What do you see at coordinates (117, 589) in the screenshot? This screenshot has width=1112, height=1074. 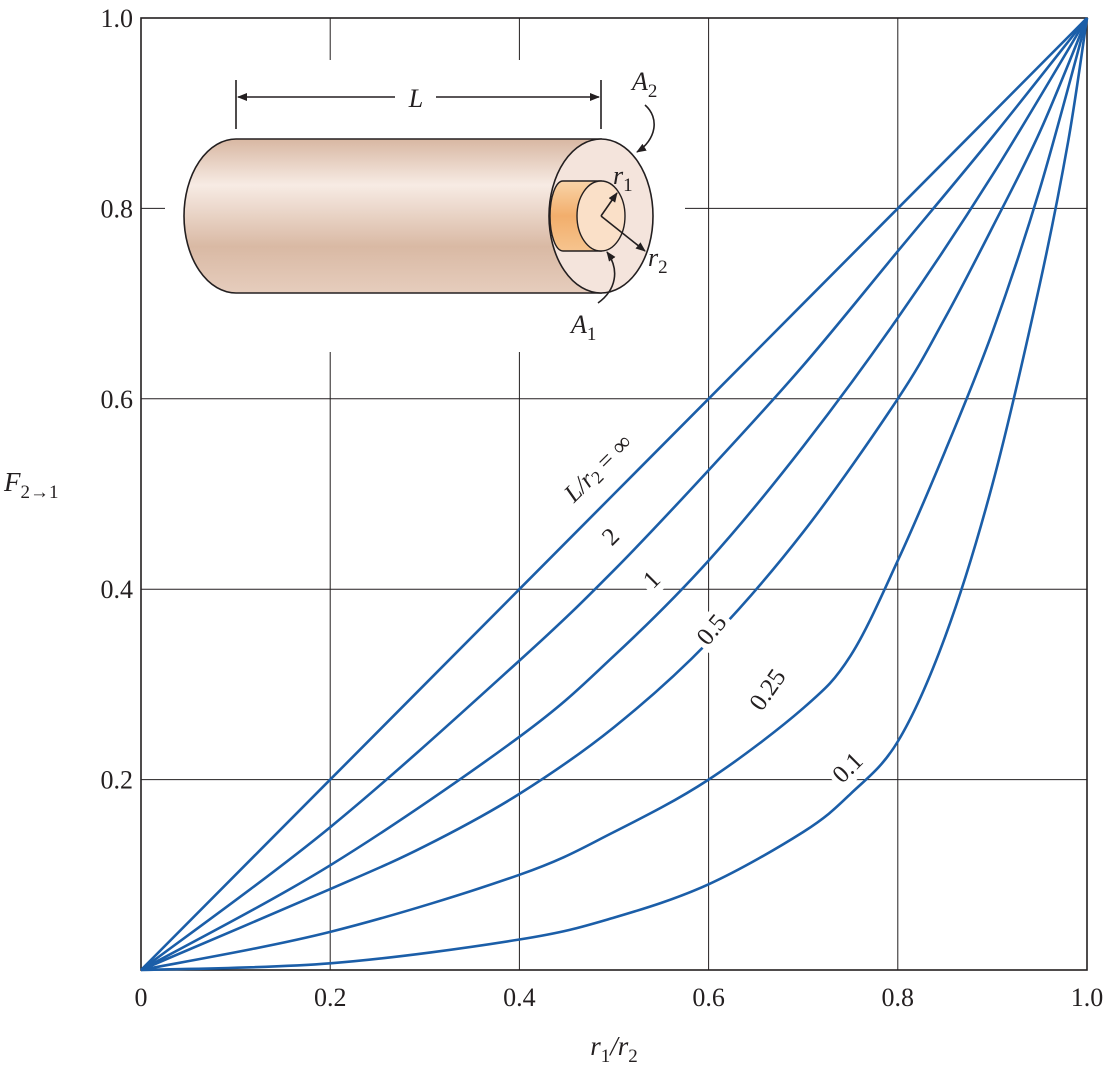 I see `y-tick-label: 0.4` at bounding box center [117, 589].